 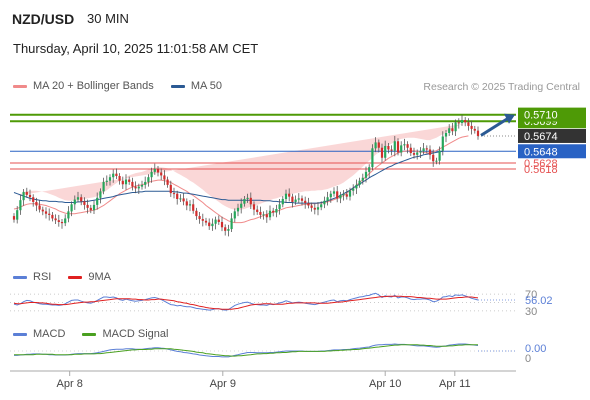 I want to click on rsi-last-value: 56.02, so click(x=539, y=301).